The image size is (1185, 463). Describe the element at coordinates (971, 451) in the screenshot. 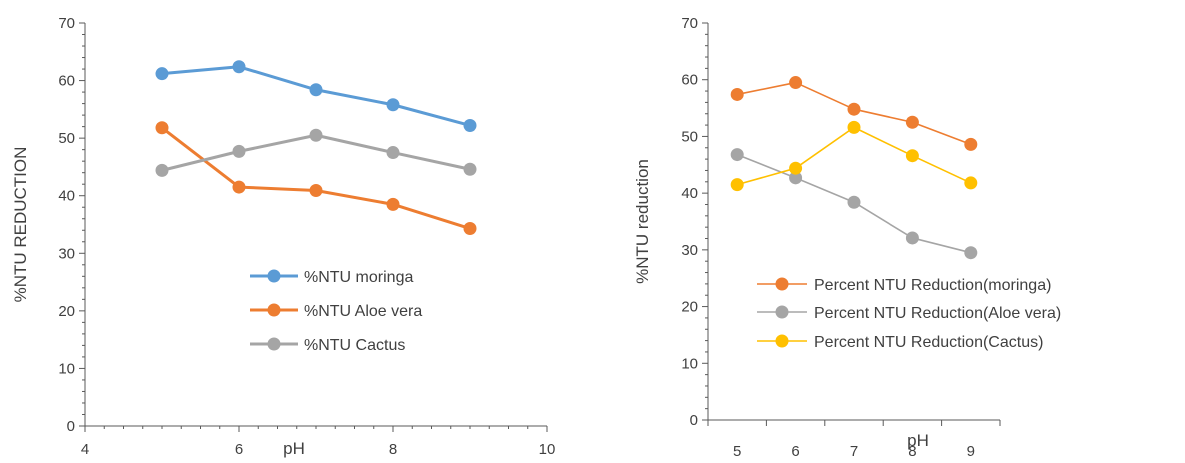

I see `x-tick-label: 9` at that location.